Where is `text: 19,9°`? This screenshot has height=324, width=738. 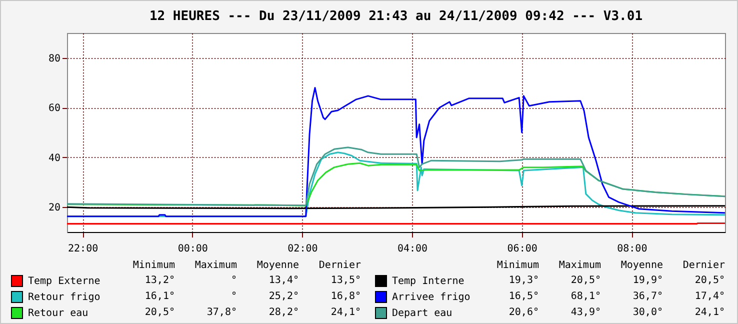
text: 19,9° is located at coordinates (648, 281).